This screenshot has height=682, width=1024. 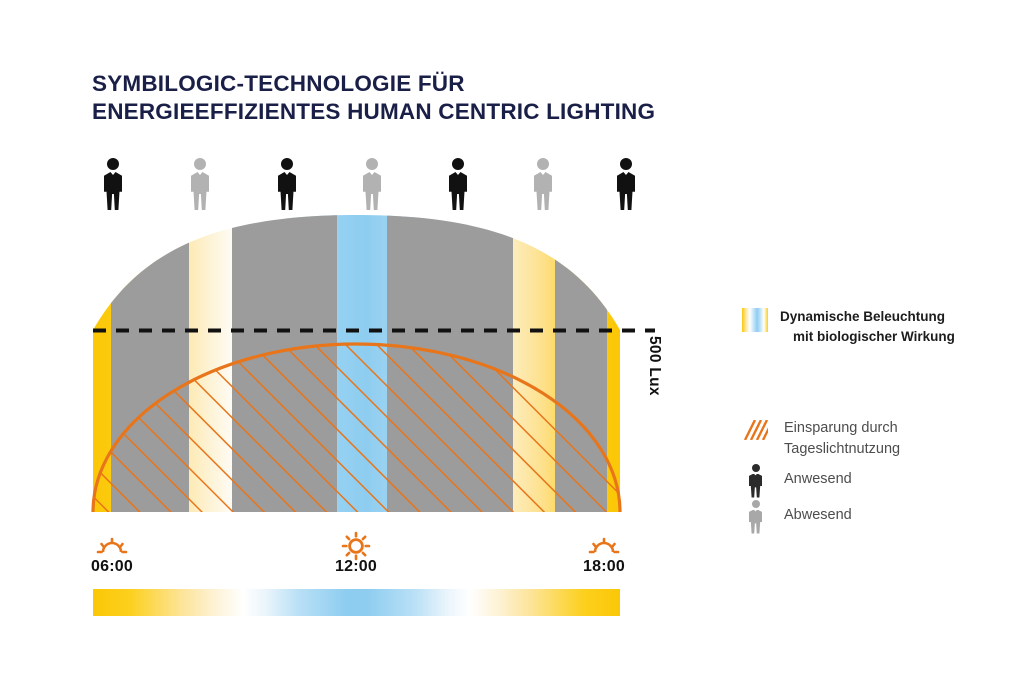 What do you see at coordinates (112, 545) in the screenshot?
I see `sunrise-icon` at bounding box center [112, 545].